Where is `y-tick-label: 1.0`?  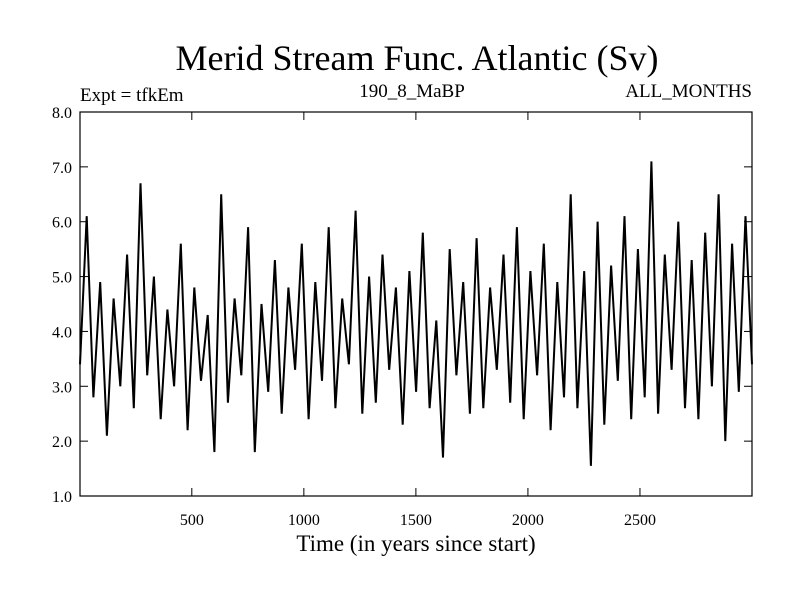 y-tick-label: 1.0 is located at coordinates (62, 497).